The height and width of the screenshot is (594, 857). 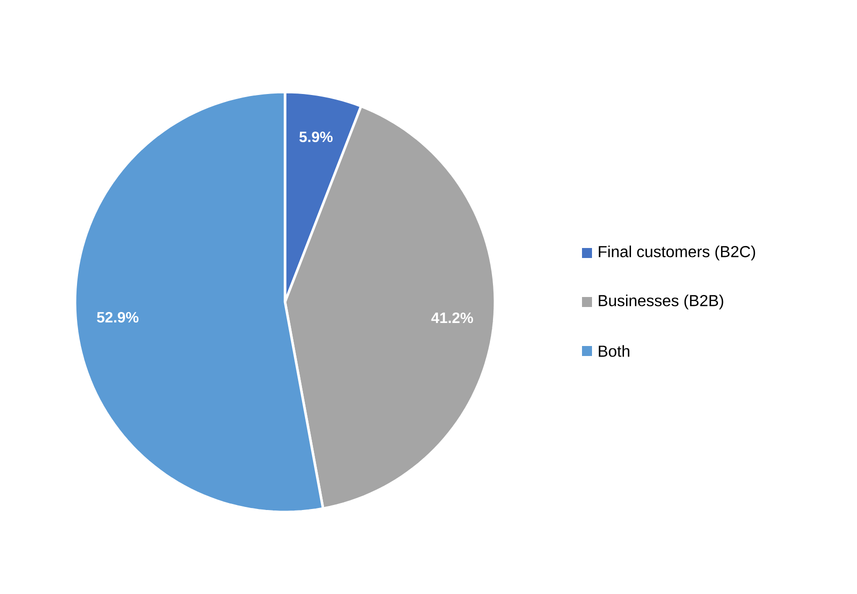 I want to click on data-label: 5.9%, so click(x=316, y=137).